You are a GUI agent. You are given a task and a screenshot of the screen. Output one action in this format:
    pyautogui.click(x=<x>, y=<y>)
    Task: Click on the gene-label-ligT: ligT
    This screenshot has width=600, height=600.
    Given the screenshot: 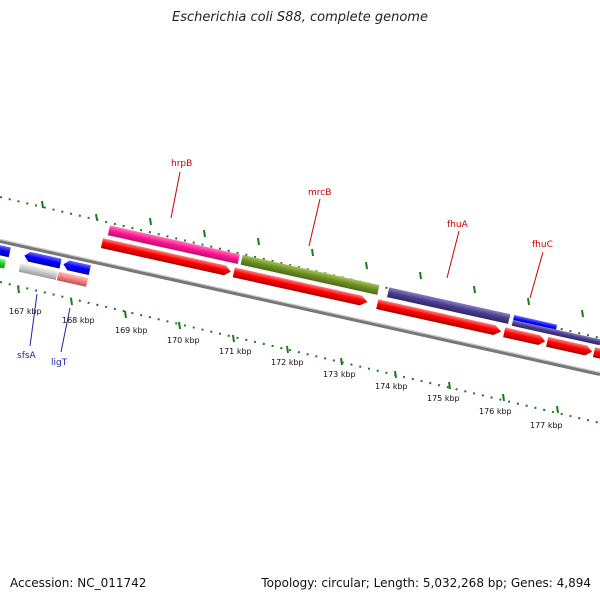 What is the action you would take?
    pyautogui.click(x=59, y=363)
    